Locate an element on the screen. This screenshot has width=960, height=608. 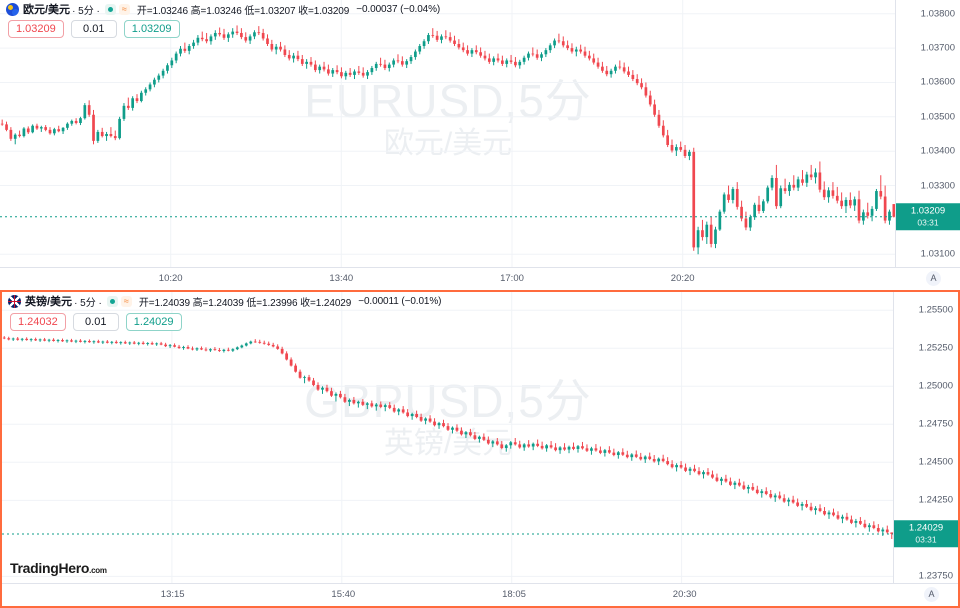
time-axis-eurusd: A 10:20 13:40 17:00 20:20 is located at coordinates (480, 278).